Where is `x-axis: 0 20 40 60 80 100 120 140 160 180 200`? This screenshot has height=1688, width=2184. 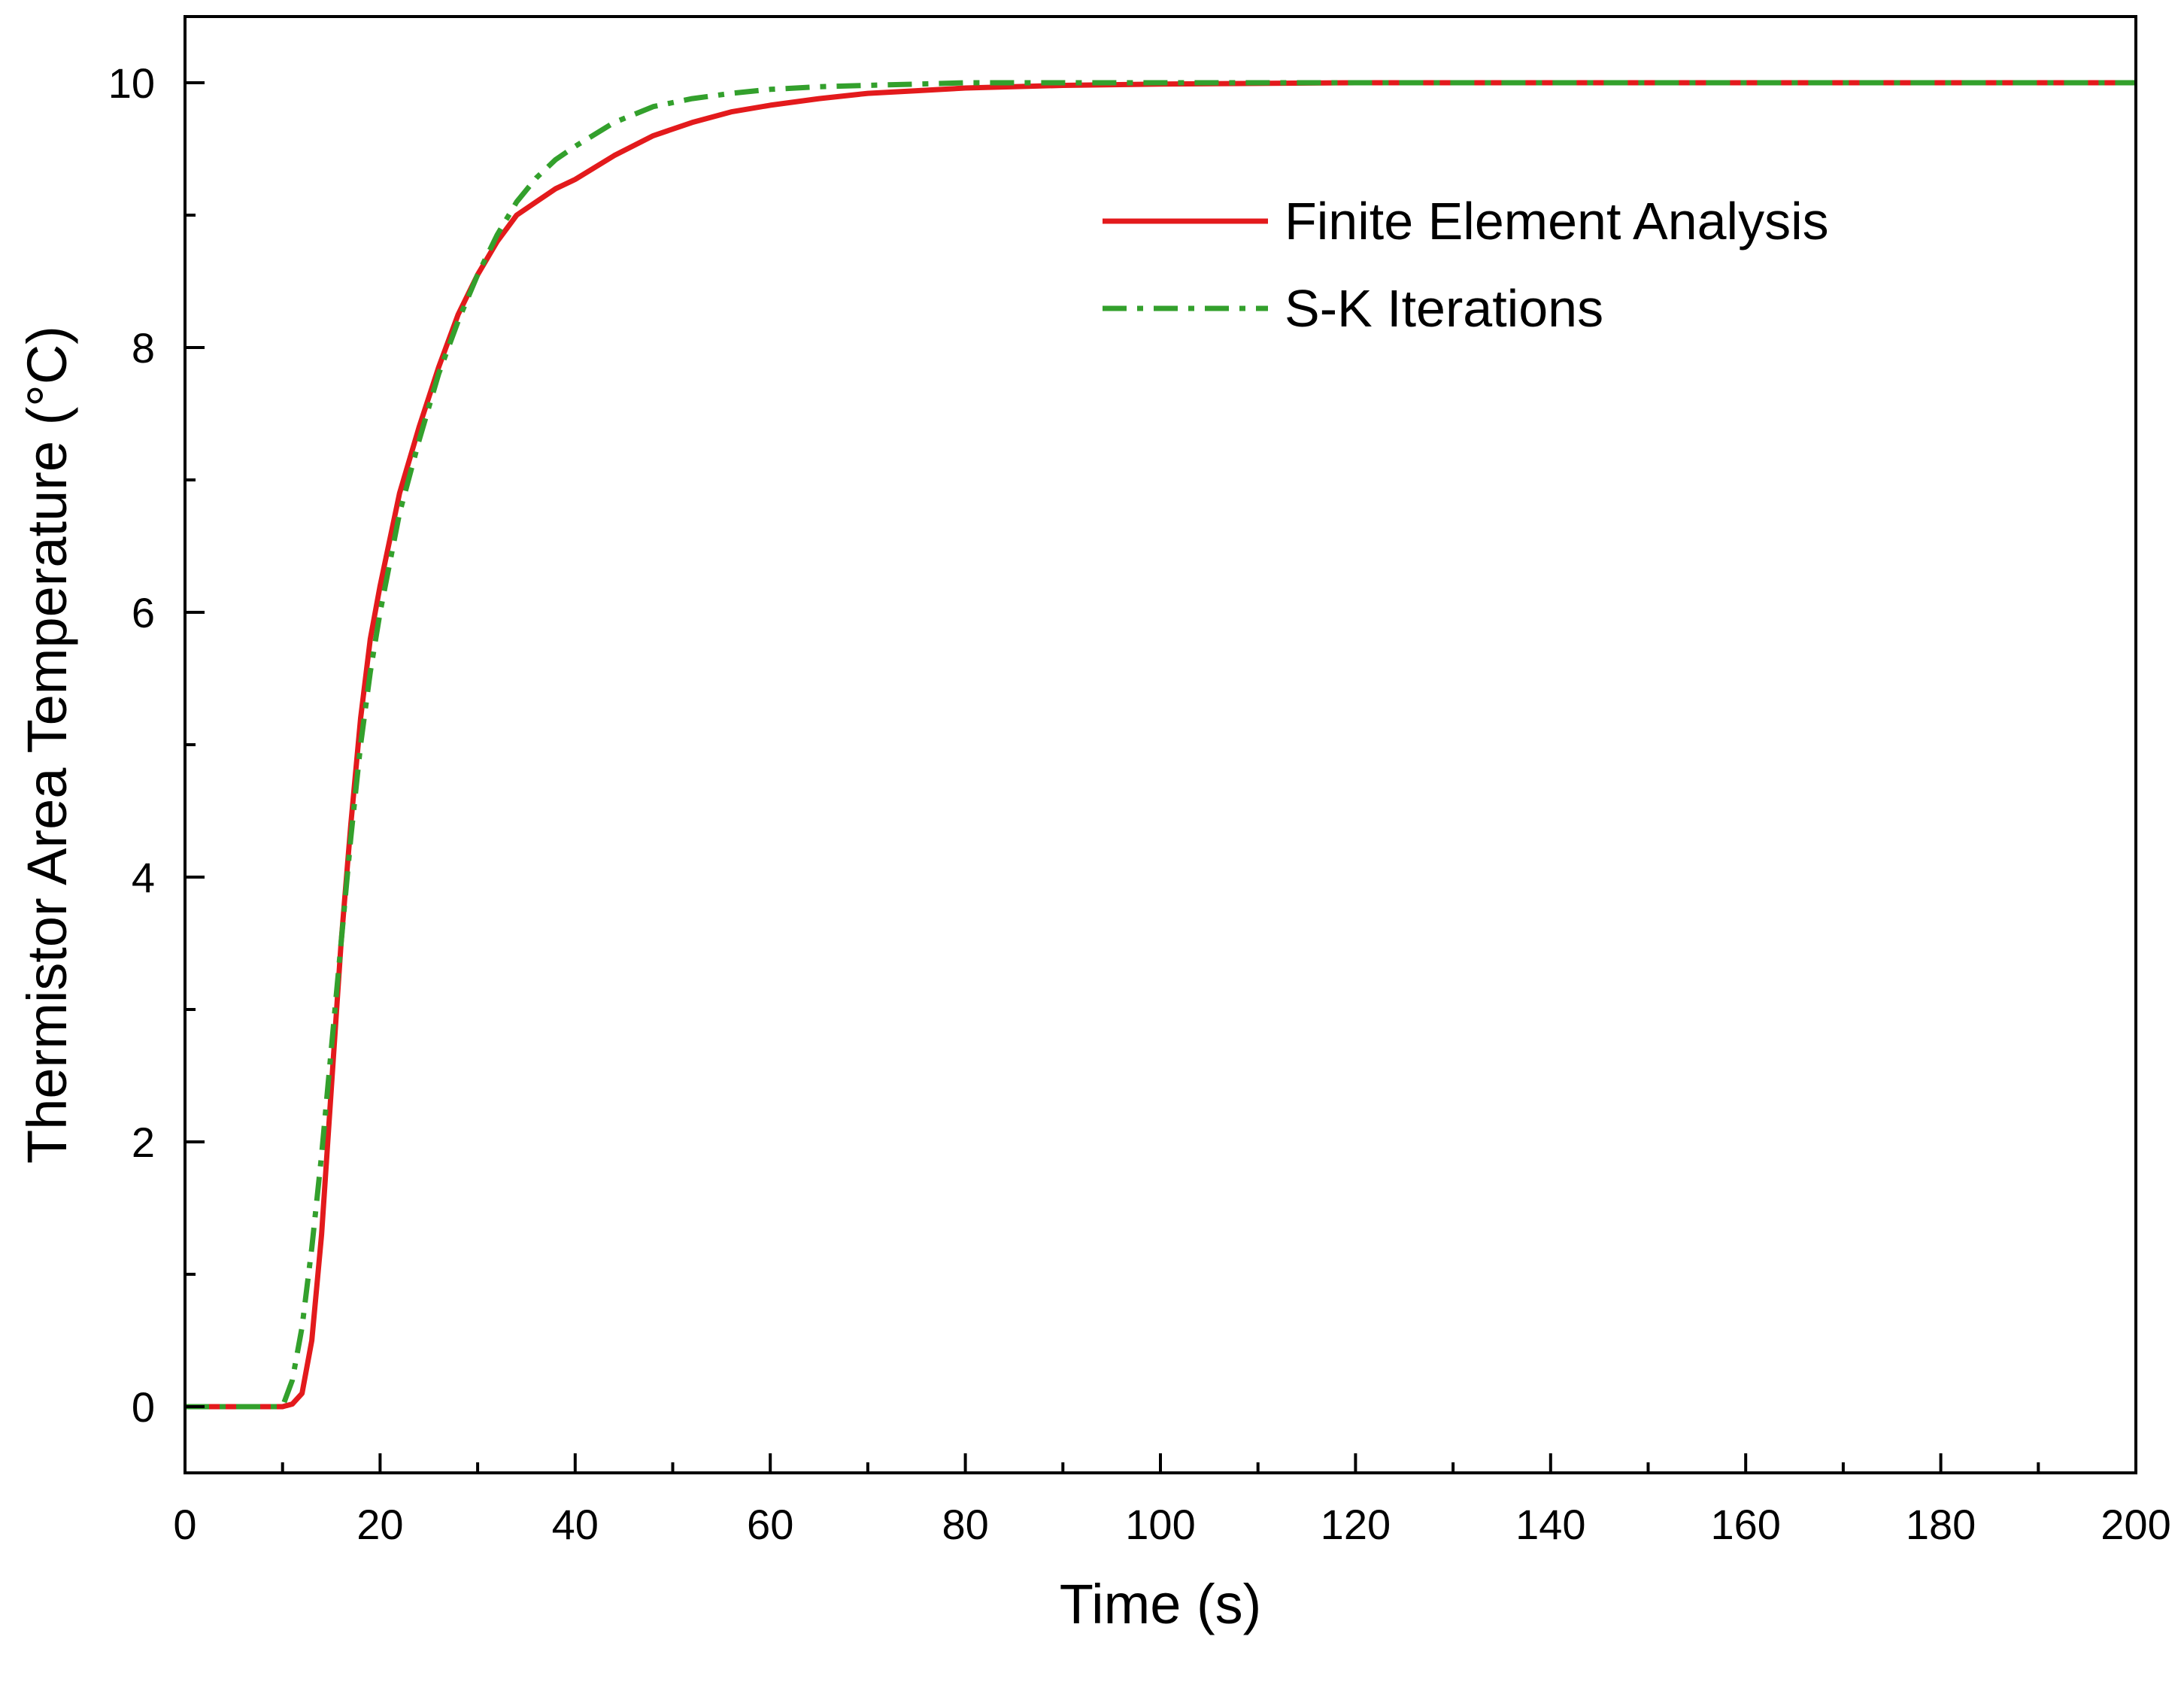 x-axis: 0 20 40 60 80 100 120 140 160 180 200 is located at coordinates (1172, 1500).